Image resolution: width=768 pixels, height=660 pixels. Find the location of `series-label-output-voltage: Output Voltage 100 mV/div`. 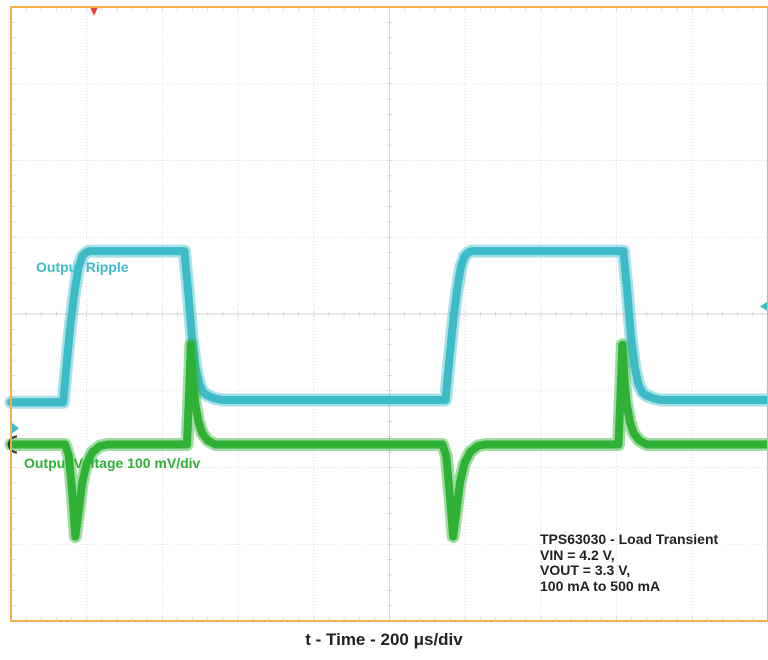

series-label-output-voltage: Output Voltage 100 mV/div is located at coordinates (112, 463).